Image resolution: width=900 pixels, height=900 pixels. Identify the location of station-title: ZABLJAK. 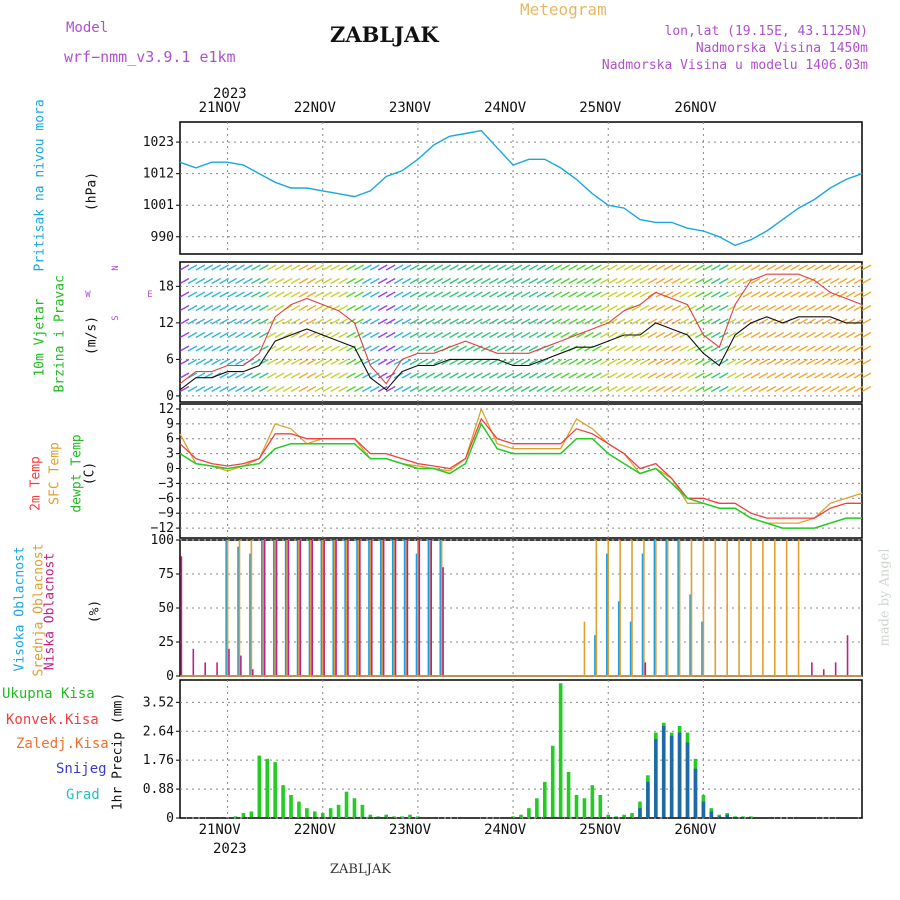
(384, 34).